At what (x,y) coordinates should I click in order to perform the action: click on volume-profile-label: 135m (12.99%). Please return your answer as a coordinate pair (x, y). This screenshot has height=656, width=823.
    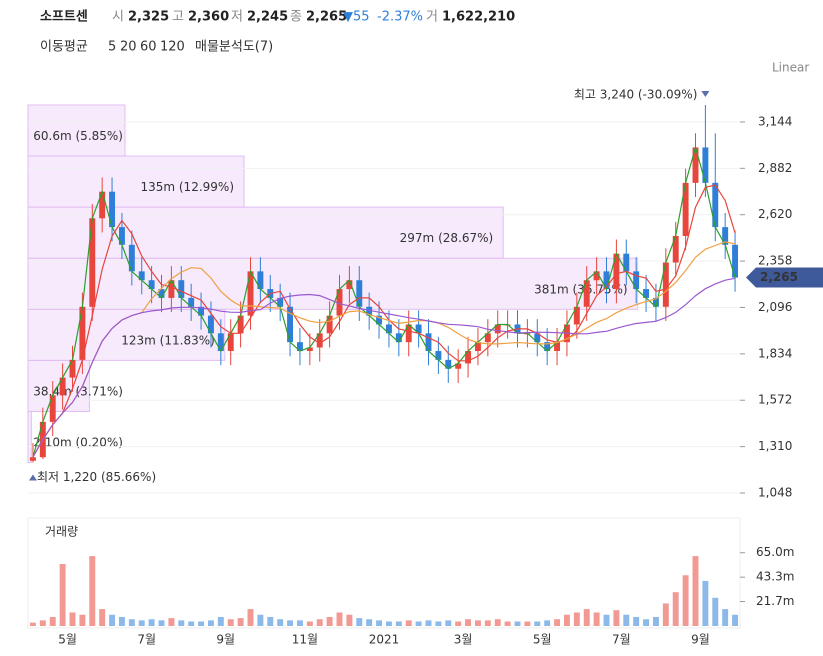
    Looking at the image, I should click on (187, 187).